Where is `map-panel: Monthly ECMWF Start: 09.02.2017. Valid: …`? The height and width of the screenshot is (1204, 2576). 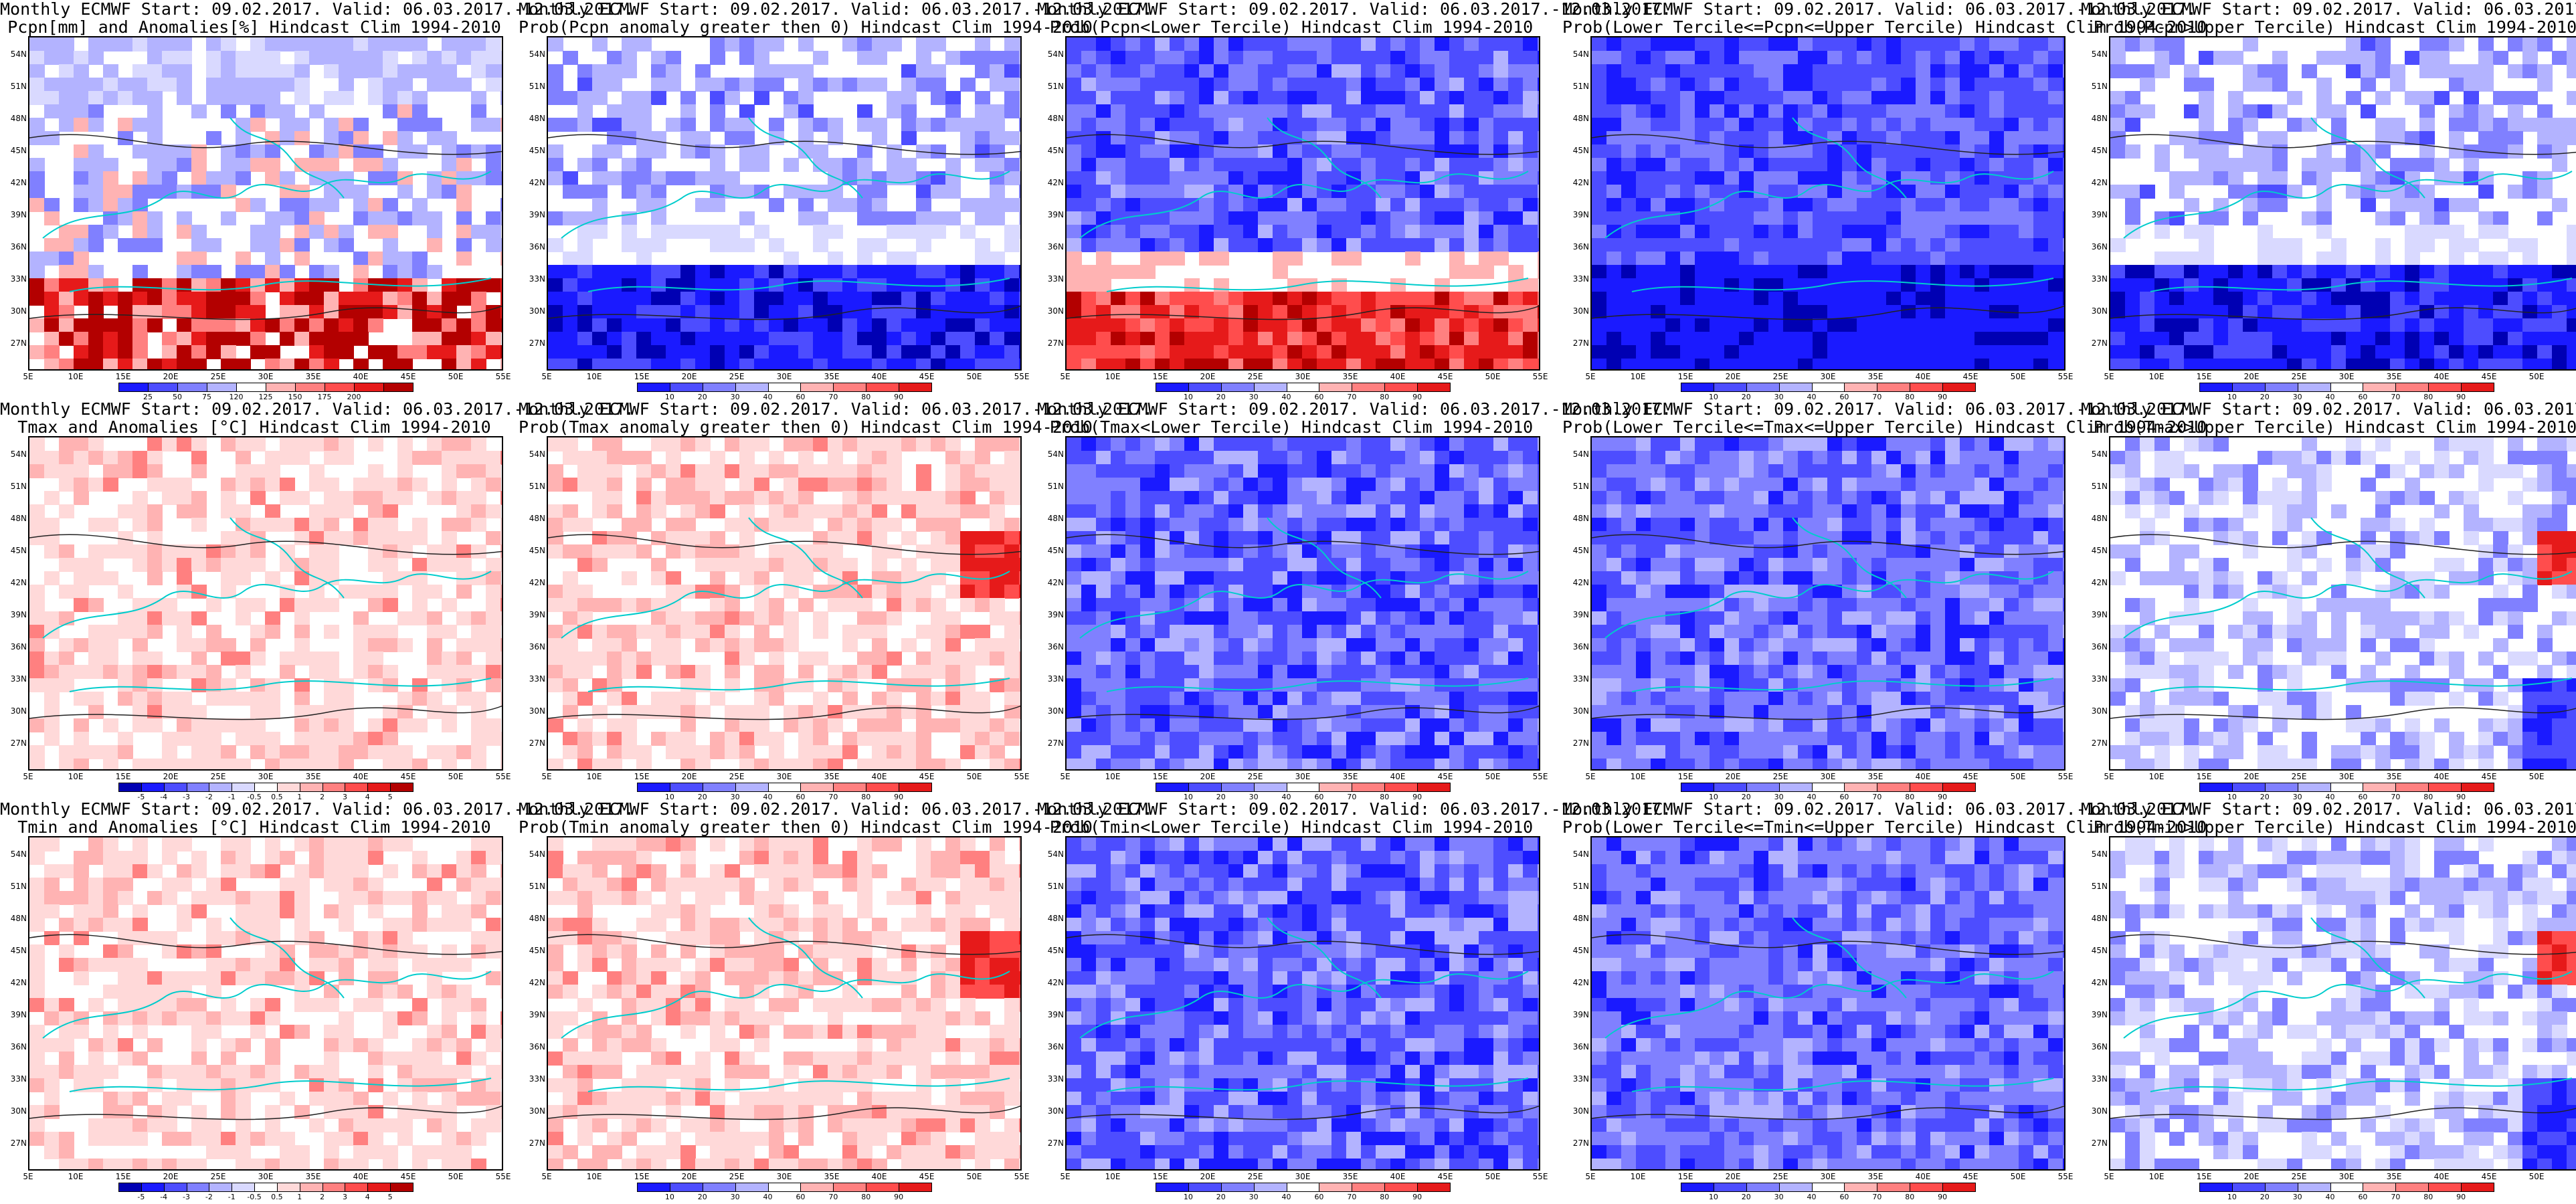 map-panel: Monthly ECMWF Start: 09.02.2017. Valid: … is located at coordinates (2328, 200).